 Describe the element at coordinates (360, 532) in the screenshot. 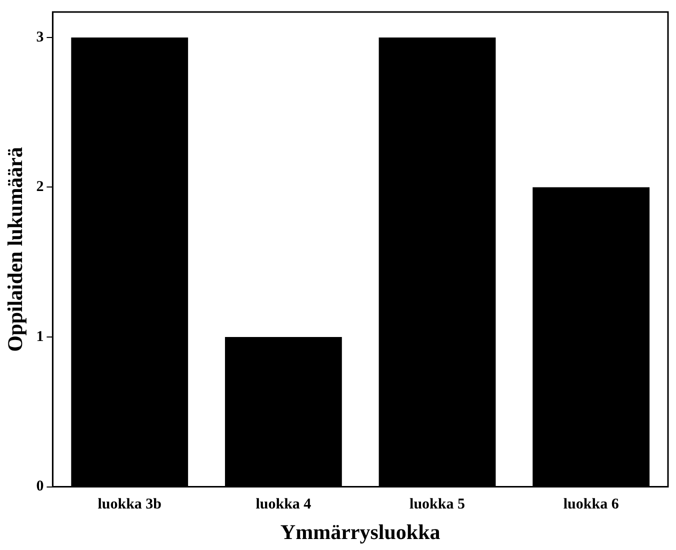

I see `x-axis-title: Ymmärrysluokka` at that location.